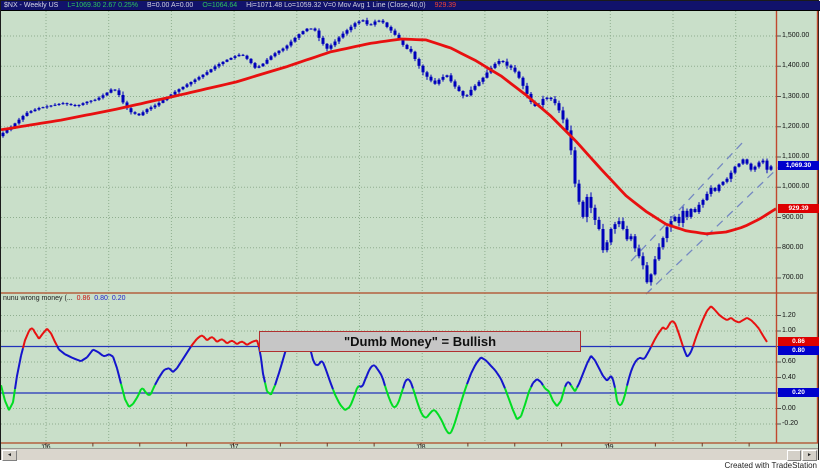 This screenshot has height=471, width=820. I want to click on indicator-line-low, so click(314, 408).